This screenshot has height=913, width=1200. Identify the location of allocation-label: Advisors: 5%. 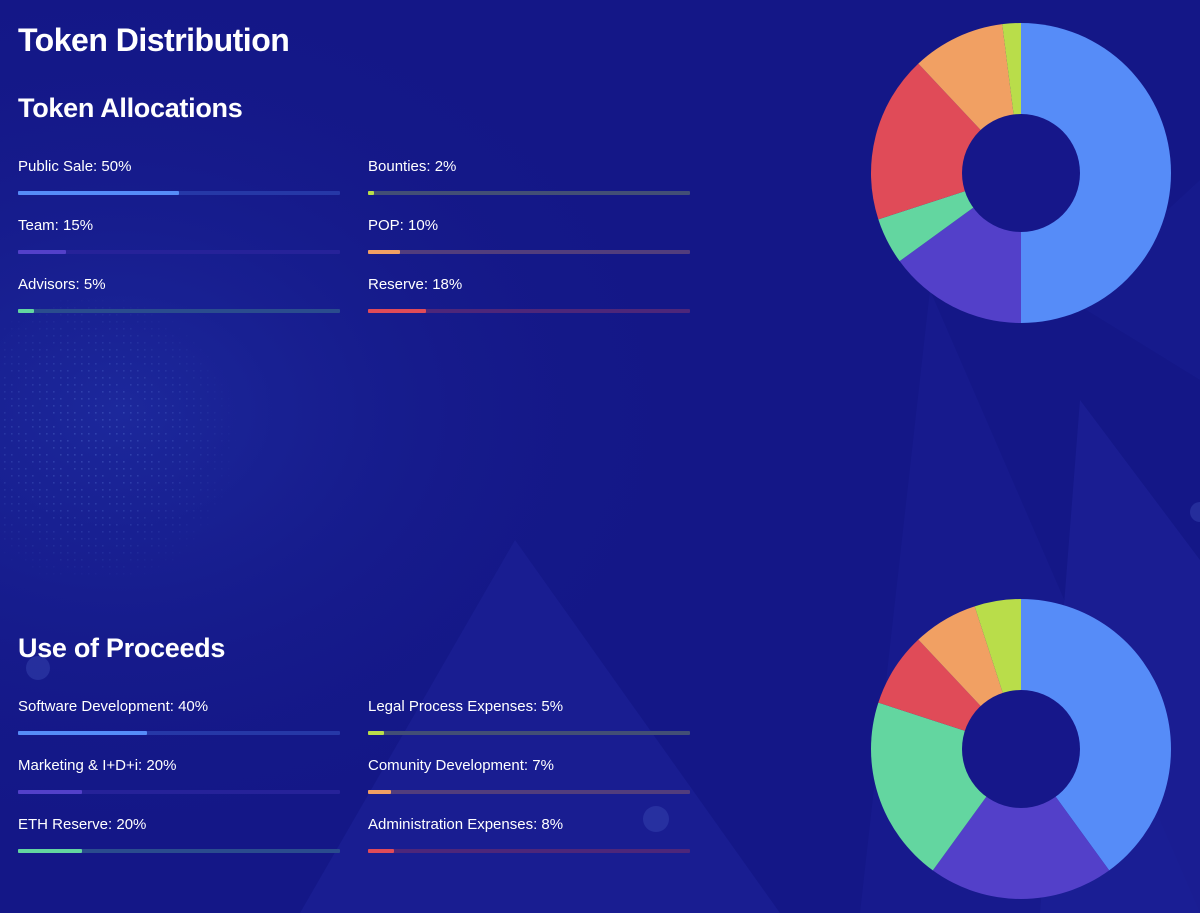
(62, 284).